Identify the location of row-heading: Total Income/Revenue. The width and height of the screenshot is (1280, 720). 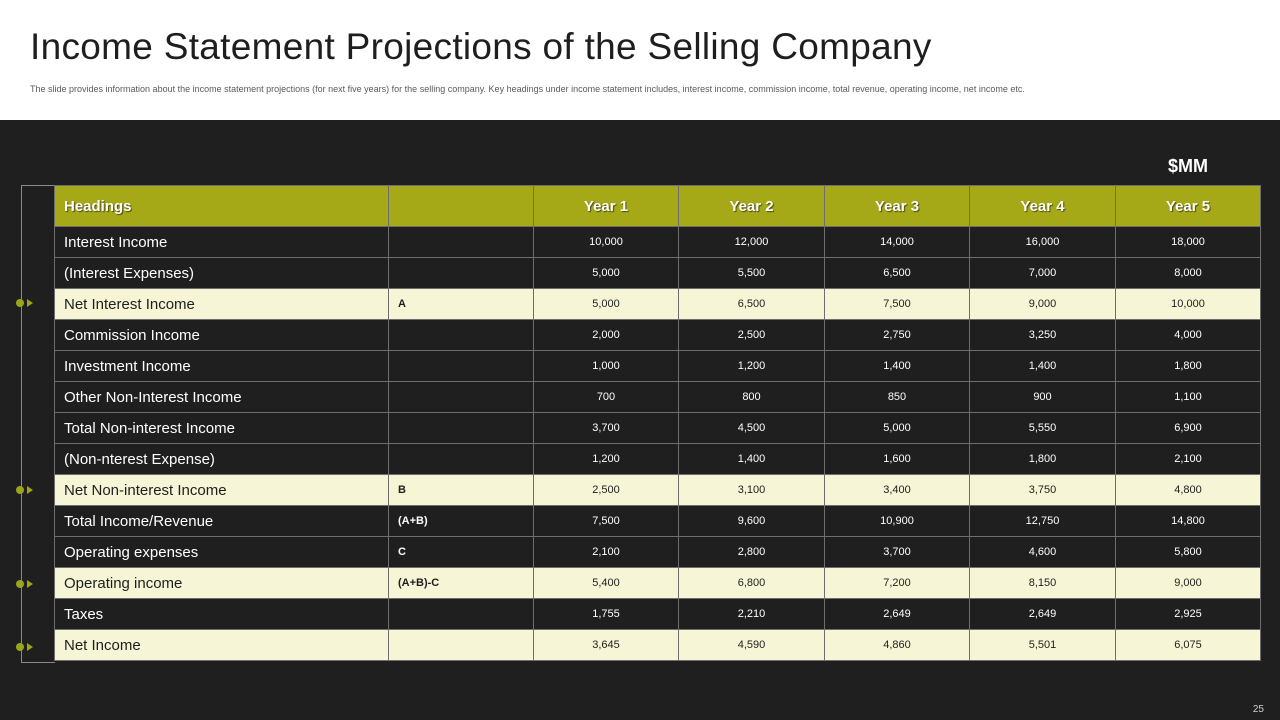
(221, 521).